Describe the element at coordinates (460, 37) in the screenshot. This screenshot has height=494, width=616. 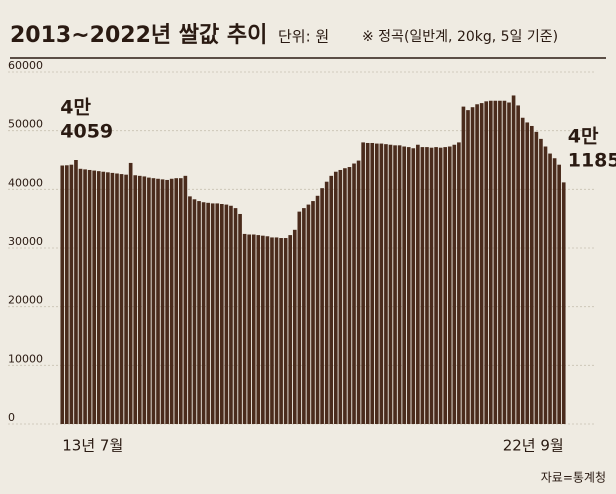
I see `chart-note: ※ 정곡(일반계, 20kg, 5일 기준)` at that location.